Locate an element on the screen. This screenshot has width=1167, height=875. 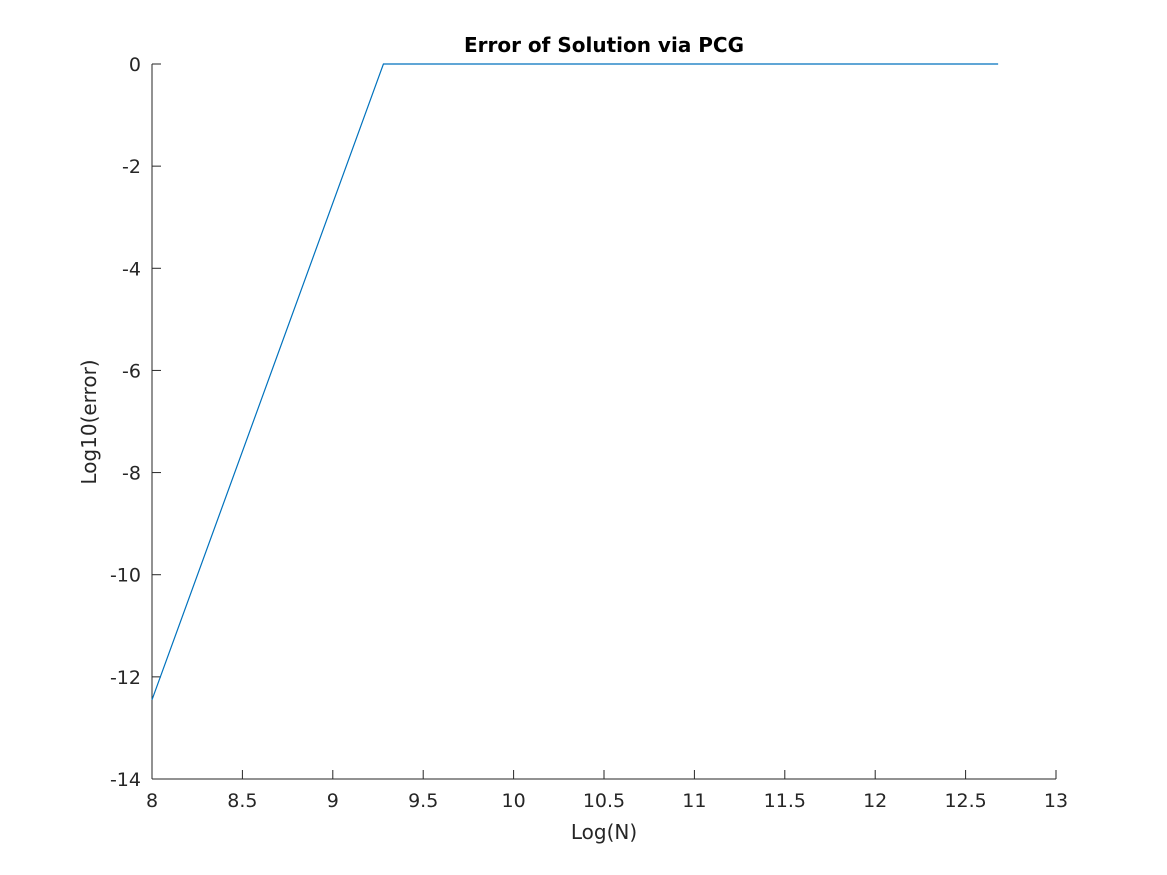
x-tick-label: 9.5 is located at coordinates (423, 801).